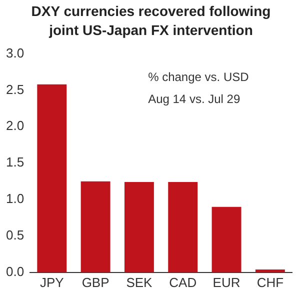 The height and width of the screenshot is (302, 302). What do you see at coordinates (15, 162) in the screenshot?
I see `y-tick-label: 1.5` at bounding box center [15, 162].